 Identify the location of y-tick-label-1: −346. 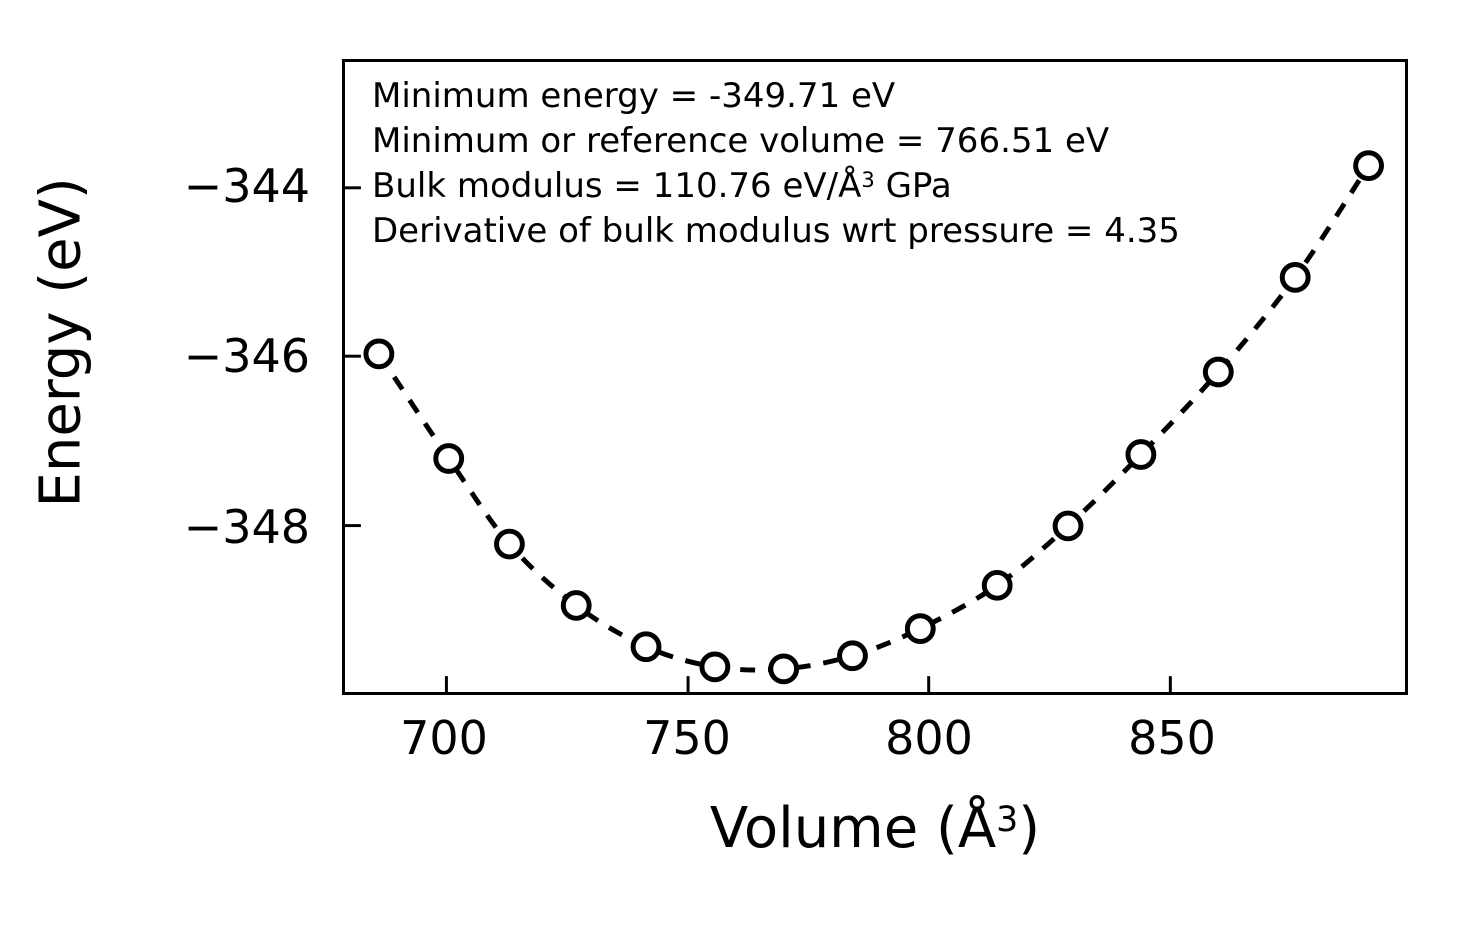
(246, 356).